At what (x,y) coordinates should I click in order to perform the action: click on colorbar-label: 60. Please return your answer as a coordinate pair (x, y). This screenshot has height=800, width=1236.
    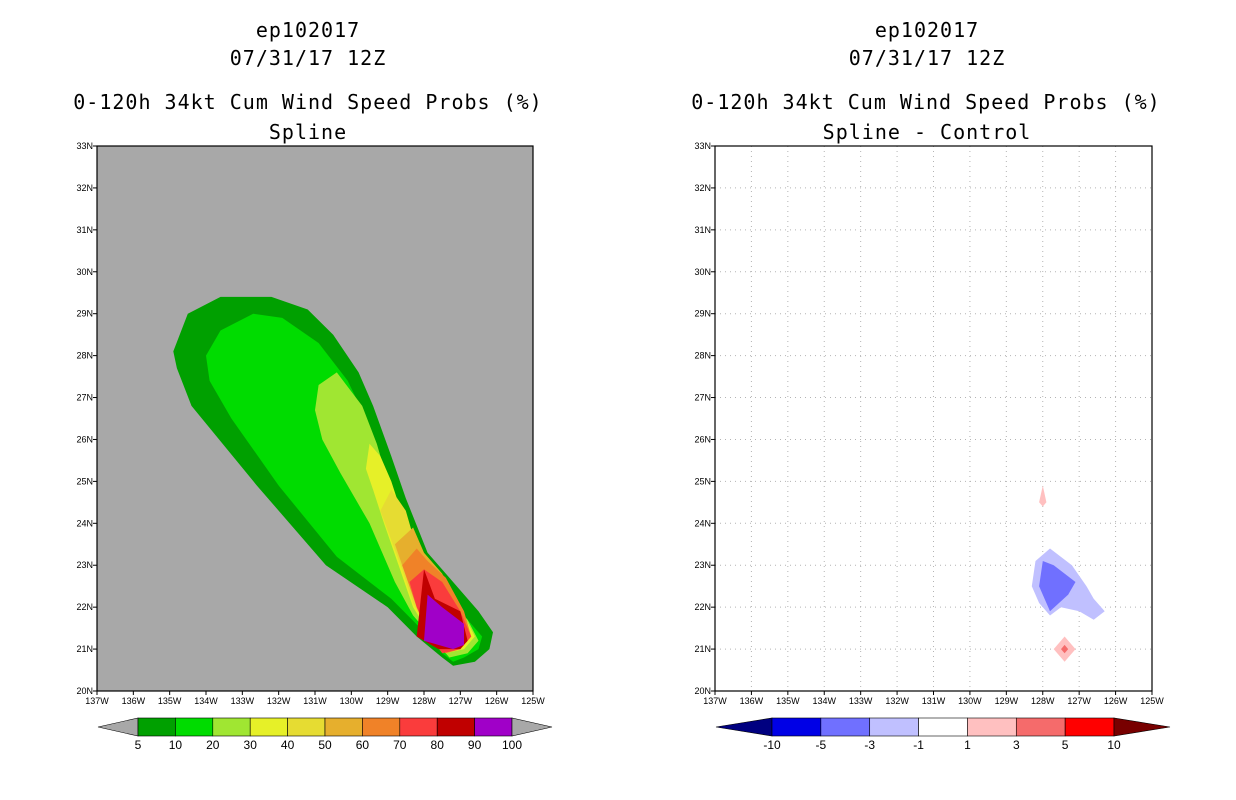
    Looking at the image, I should click on (363, 745).